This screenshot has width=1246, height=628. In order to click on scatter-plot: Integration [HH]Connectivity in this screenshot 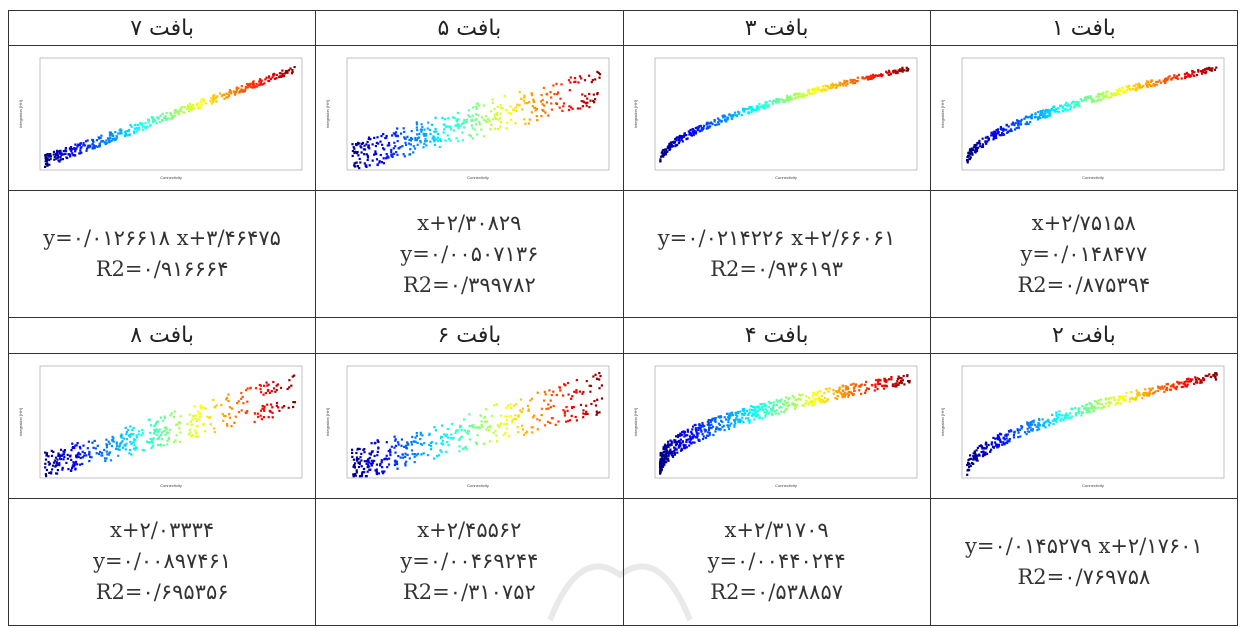, I will do `click(1082, 426)`.